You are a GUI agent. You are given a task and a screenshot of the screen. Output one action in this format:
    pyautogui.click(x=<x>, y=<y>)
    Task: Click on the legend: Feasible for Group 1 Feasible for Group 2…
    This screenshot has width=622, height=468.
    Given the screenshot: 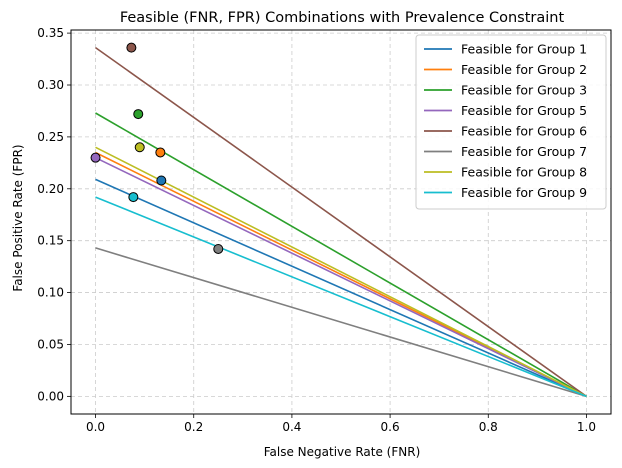 What is the action you would take?
    pyautogui.click(x=511, y=122)
    